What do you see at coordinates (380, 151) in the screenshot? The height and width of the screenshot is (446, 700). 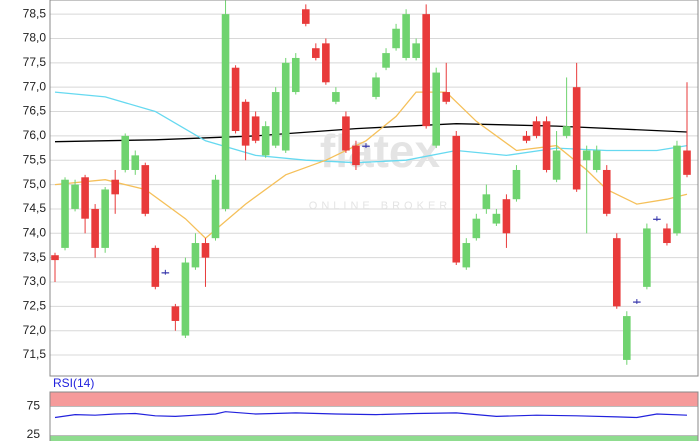 I see `watermark: flatex` at bounding box center [380, 151].